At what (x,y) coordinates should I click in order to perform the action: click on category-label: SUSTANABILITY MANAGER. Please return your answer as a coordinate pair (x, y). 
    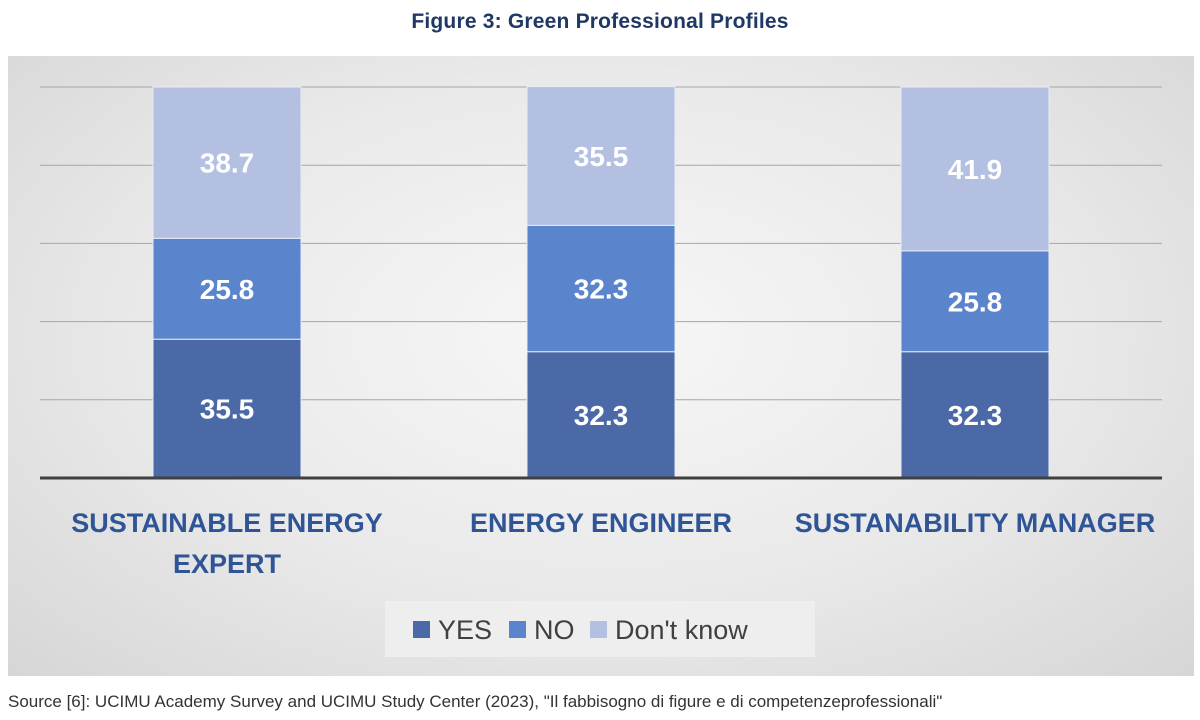
    Looking at the image, I should click on (975, 523).